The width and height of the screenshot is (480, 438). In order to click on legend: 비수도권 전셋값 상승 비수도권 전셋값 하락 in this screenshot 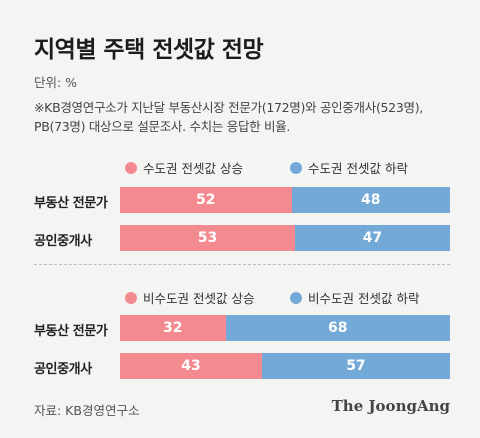, I will do `click(295, 297)`.